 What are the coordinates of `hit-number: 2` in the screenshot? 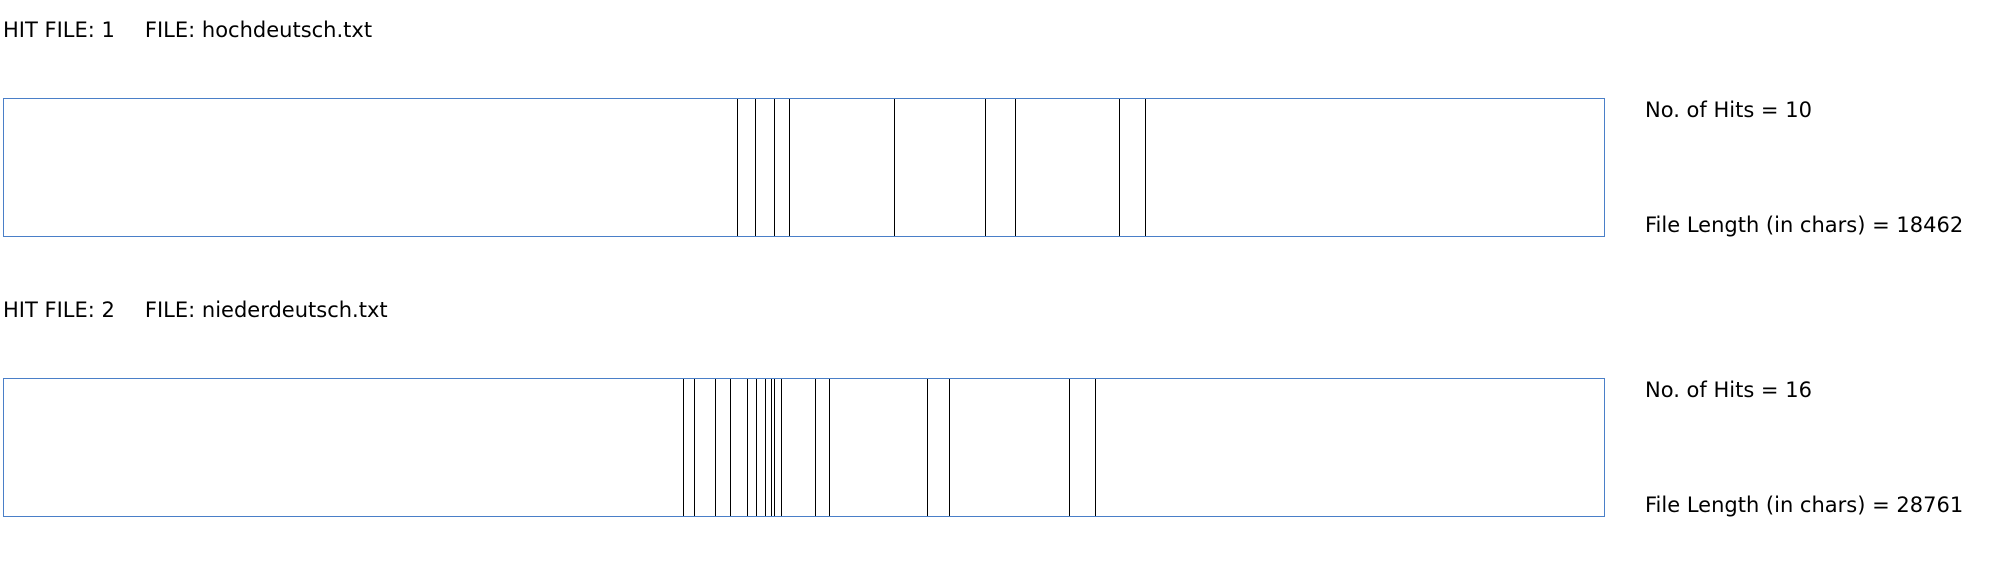 It's located at (108, 310).